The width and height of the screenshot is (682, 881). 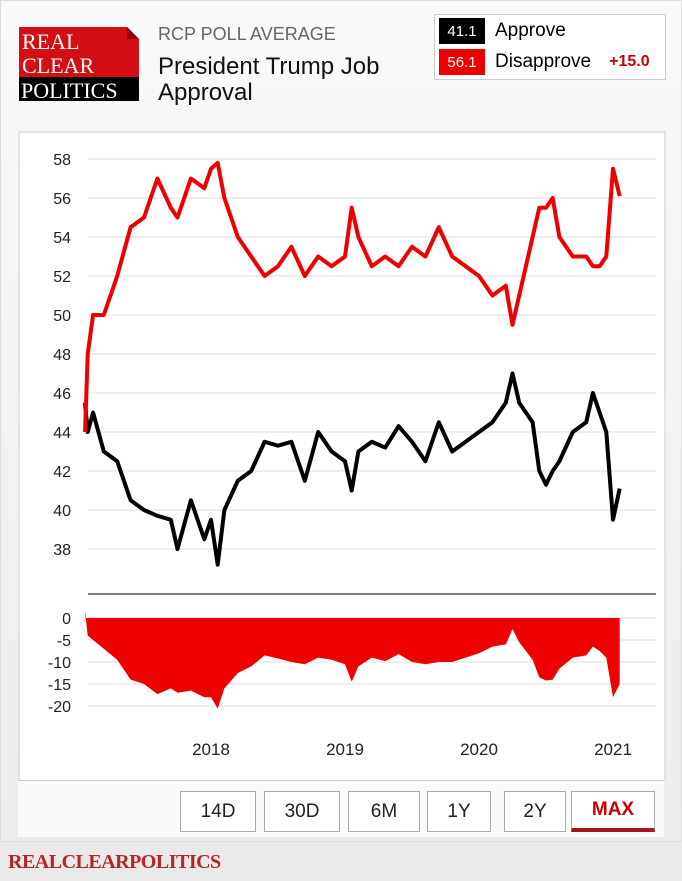 I want to click on approve-value: 41.1, so click(x=462, y=31).